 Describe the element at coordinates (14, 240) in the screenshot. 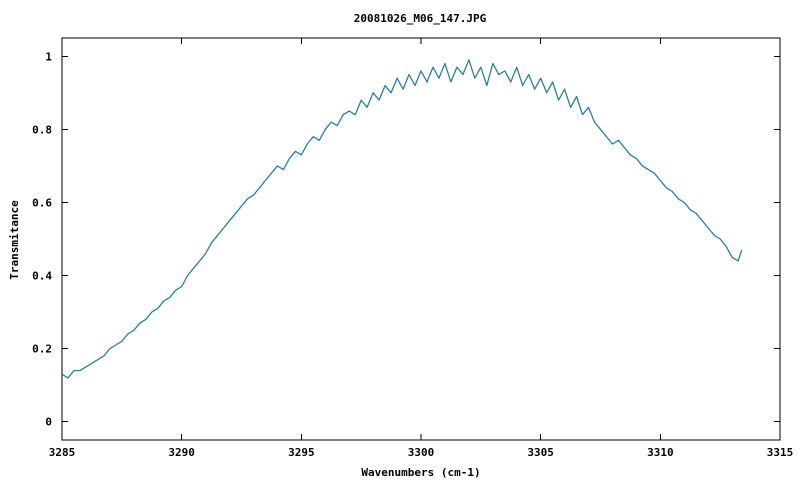

I see `y-axis-label: Transmitance` at that location.